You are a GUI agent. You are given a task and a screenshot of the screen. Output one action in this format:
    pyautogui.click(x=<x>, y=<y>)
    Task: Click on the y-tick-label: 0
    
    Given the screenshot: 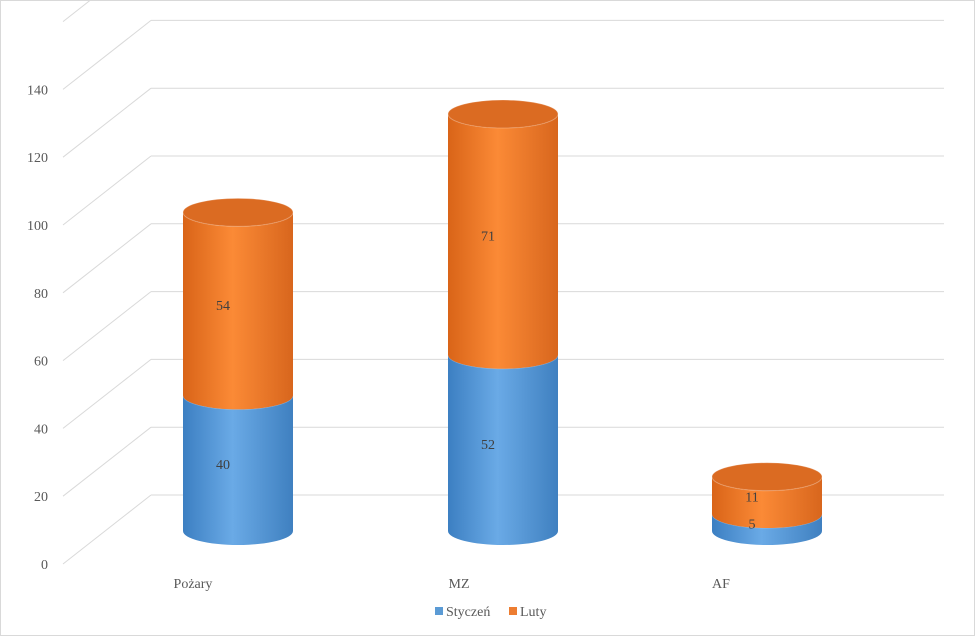 What is the action you would take?
    pyautogui.click(x=44, y=565)
    